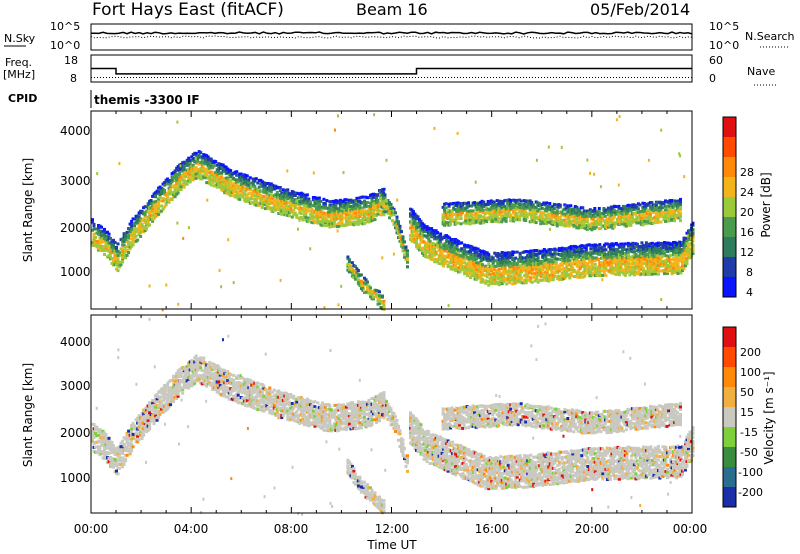 This screenshot has width=800, height=554. What do you see at coordinates (747, 212) in the screenshot?
I see `power-cbar-tick-20: 20` at bounding box center [747, 212].